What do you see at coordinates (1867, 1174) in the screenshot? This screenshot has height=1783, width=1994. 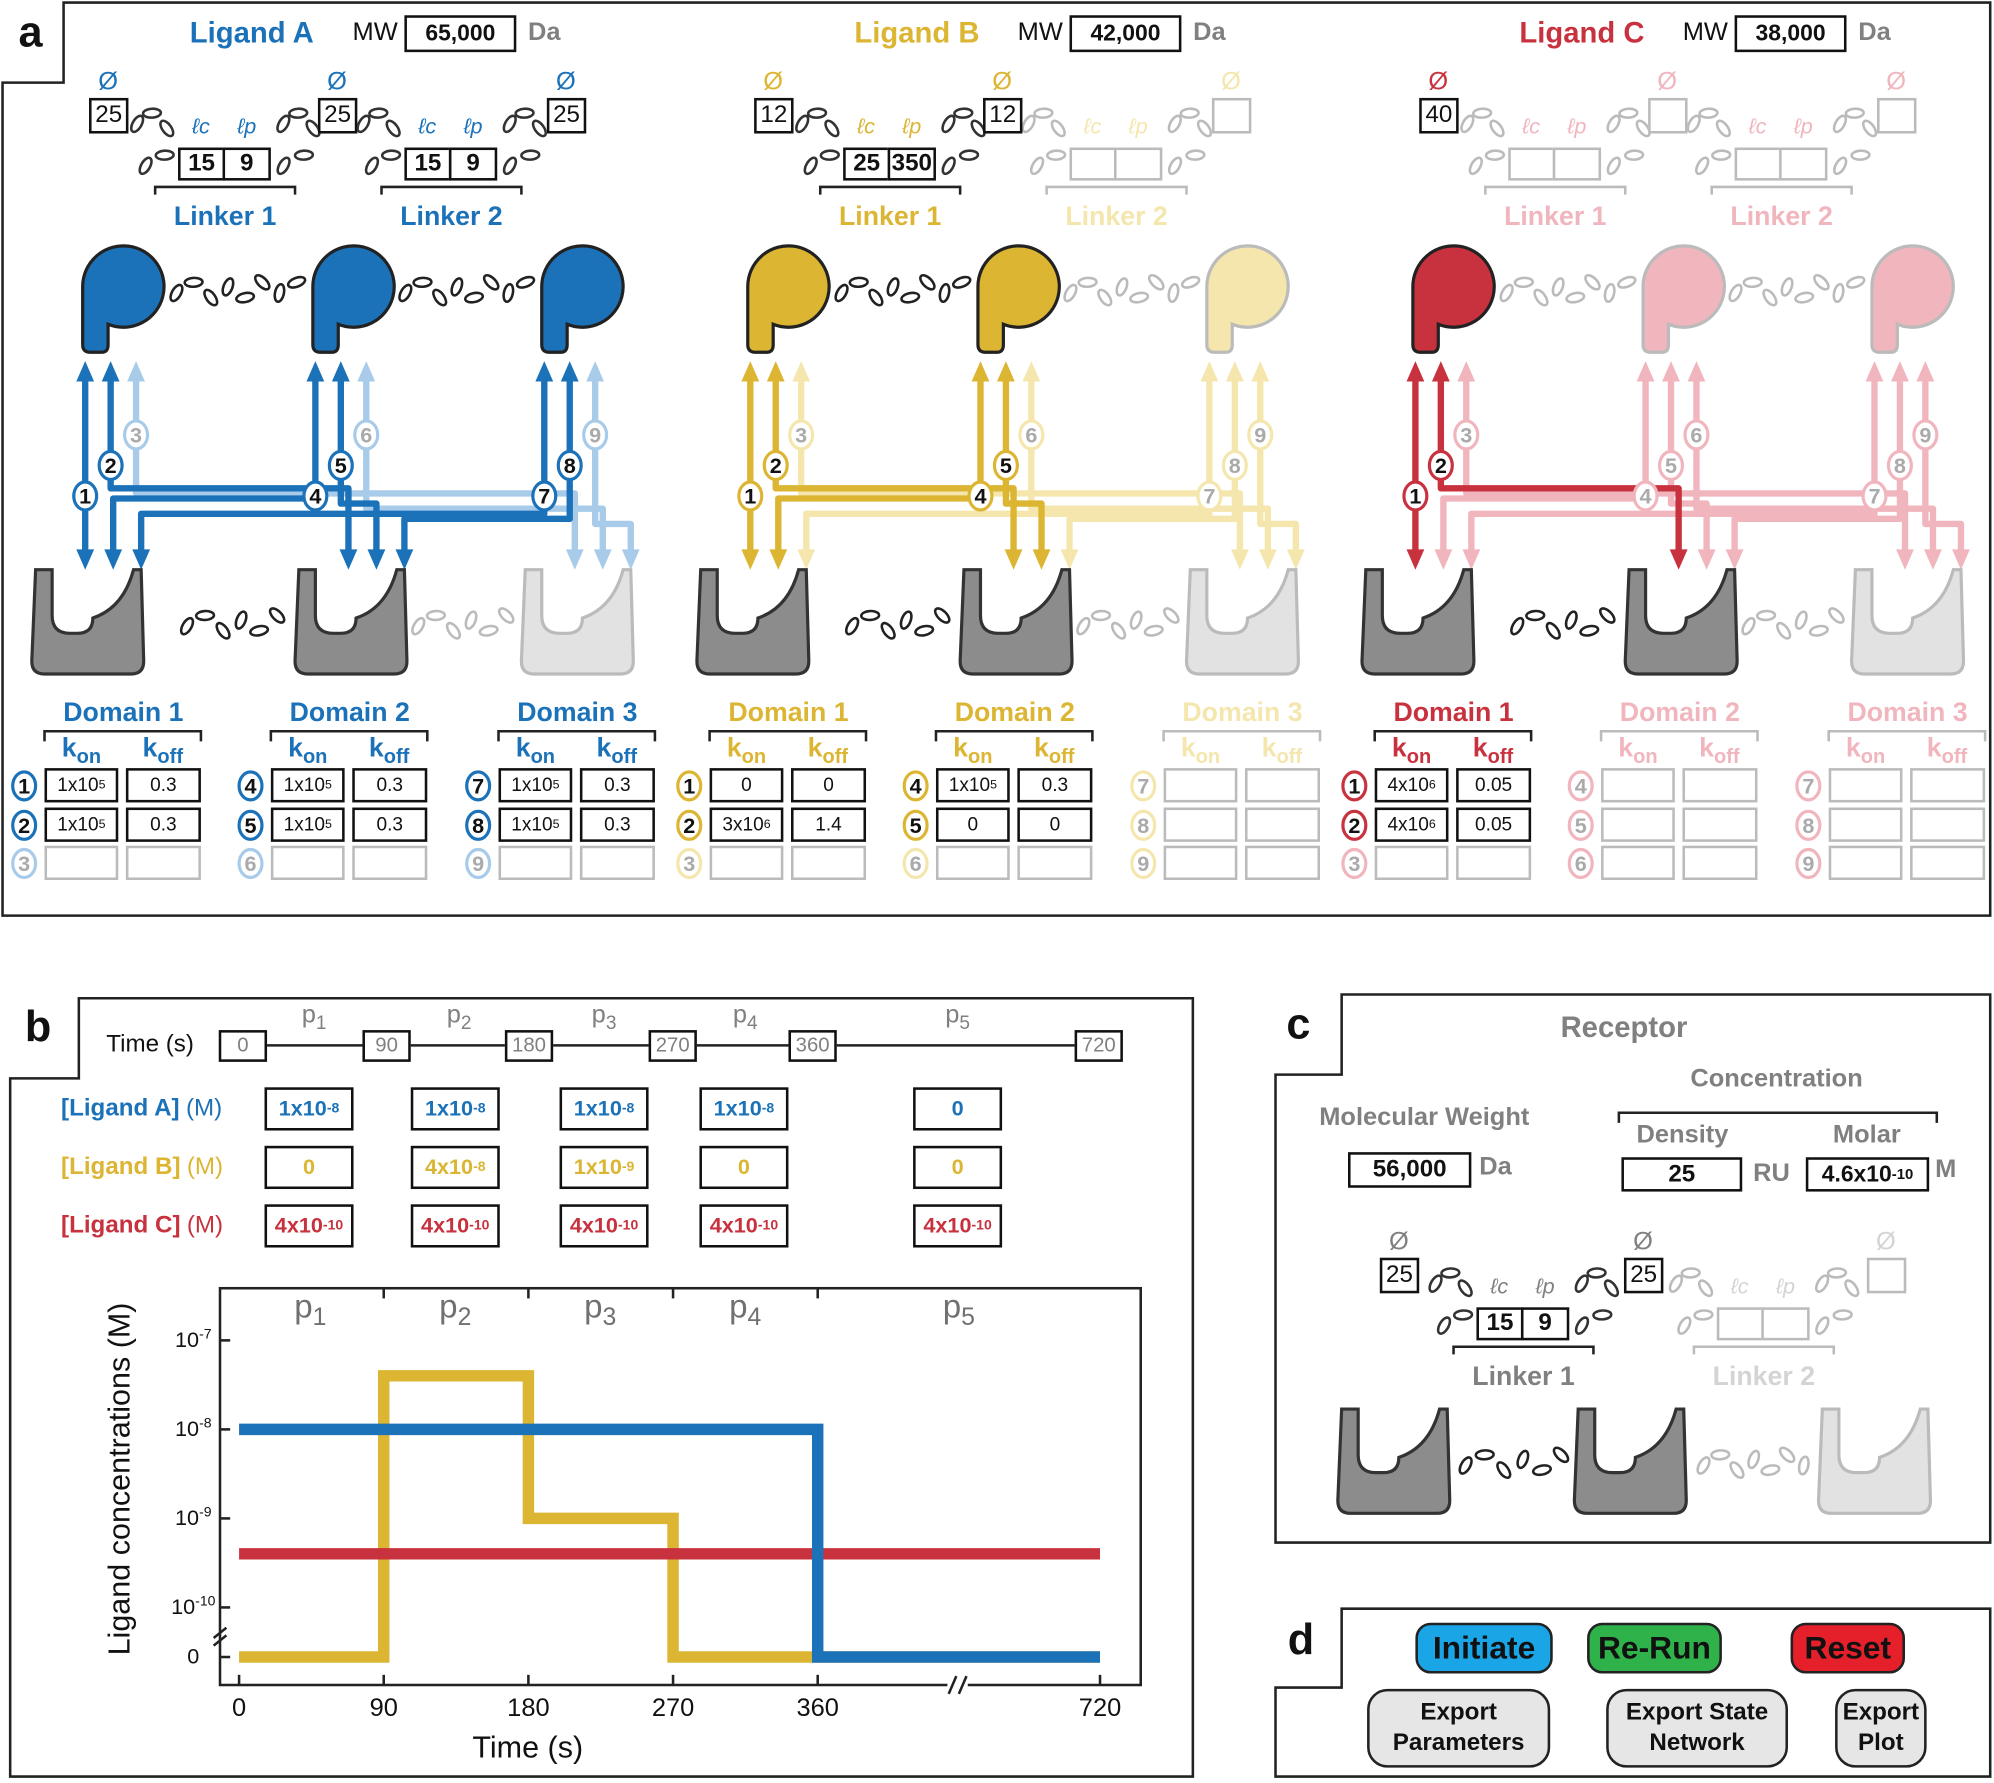 I see `molar-field: 4.6x10 -10` at bounding box center [1867, 1174].